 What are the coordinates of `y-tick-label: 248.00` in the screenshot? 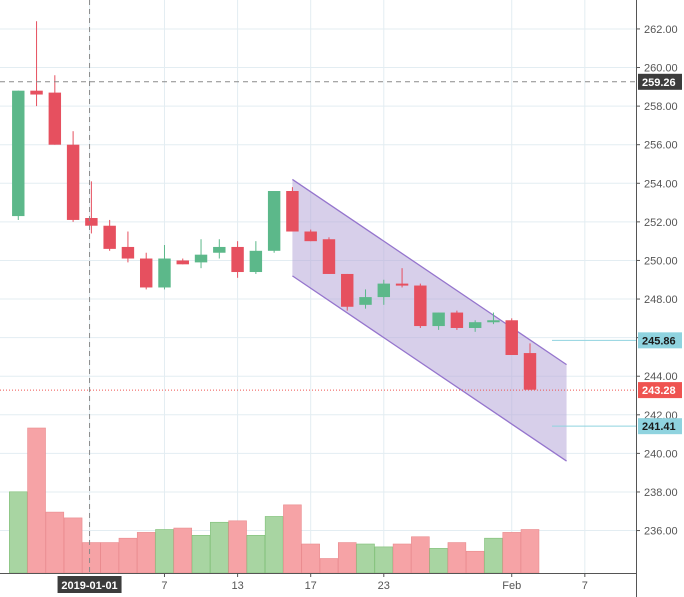 It's located at (661, 300).